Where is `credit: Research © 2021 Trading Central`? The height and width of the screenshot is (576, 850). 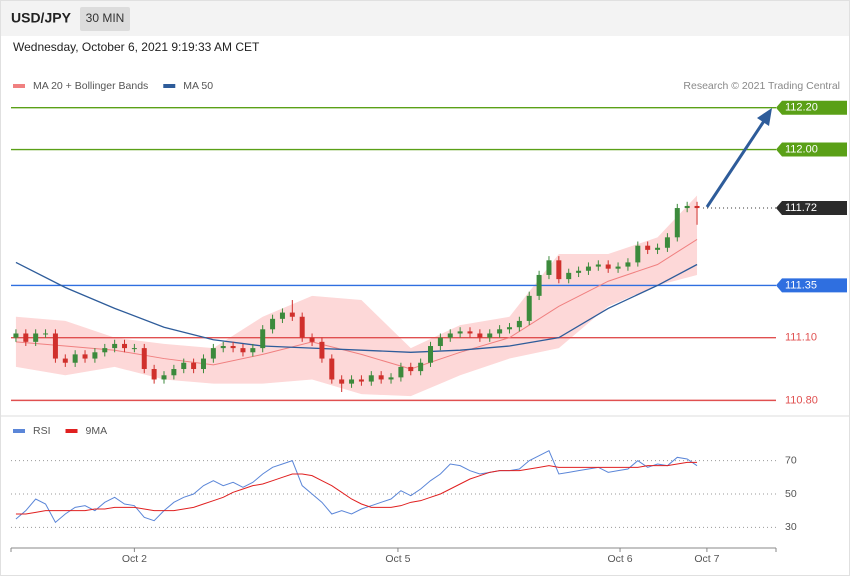 credit: Research © 2021 Trading Central is located at coordinates (761, 86).